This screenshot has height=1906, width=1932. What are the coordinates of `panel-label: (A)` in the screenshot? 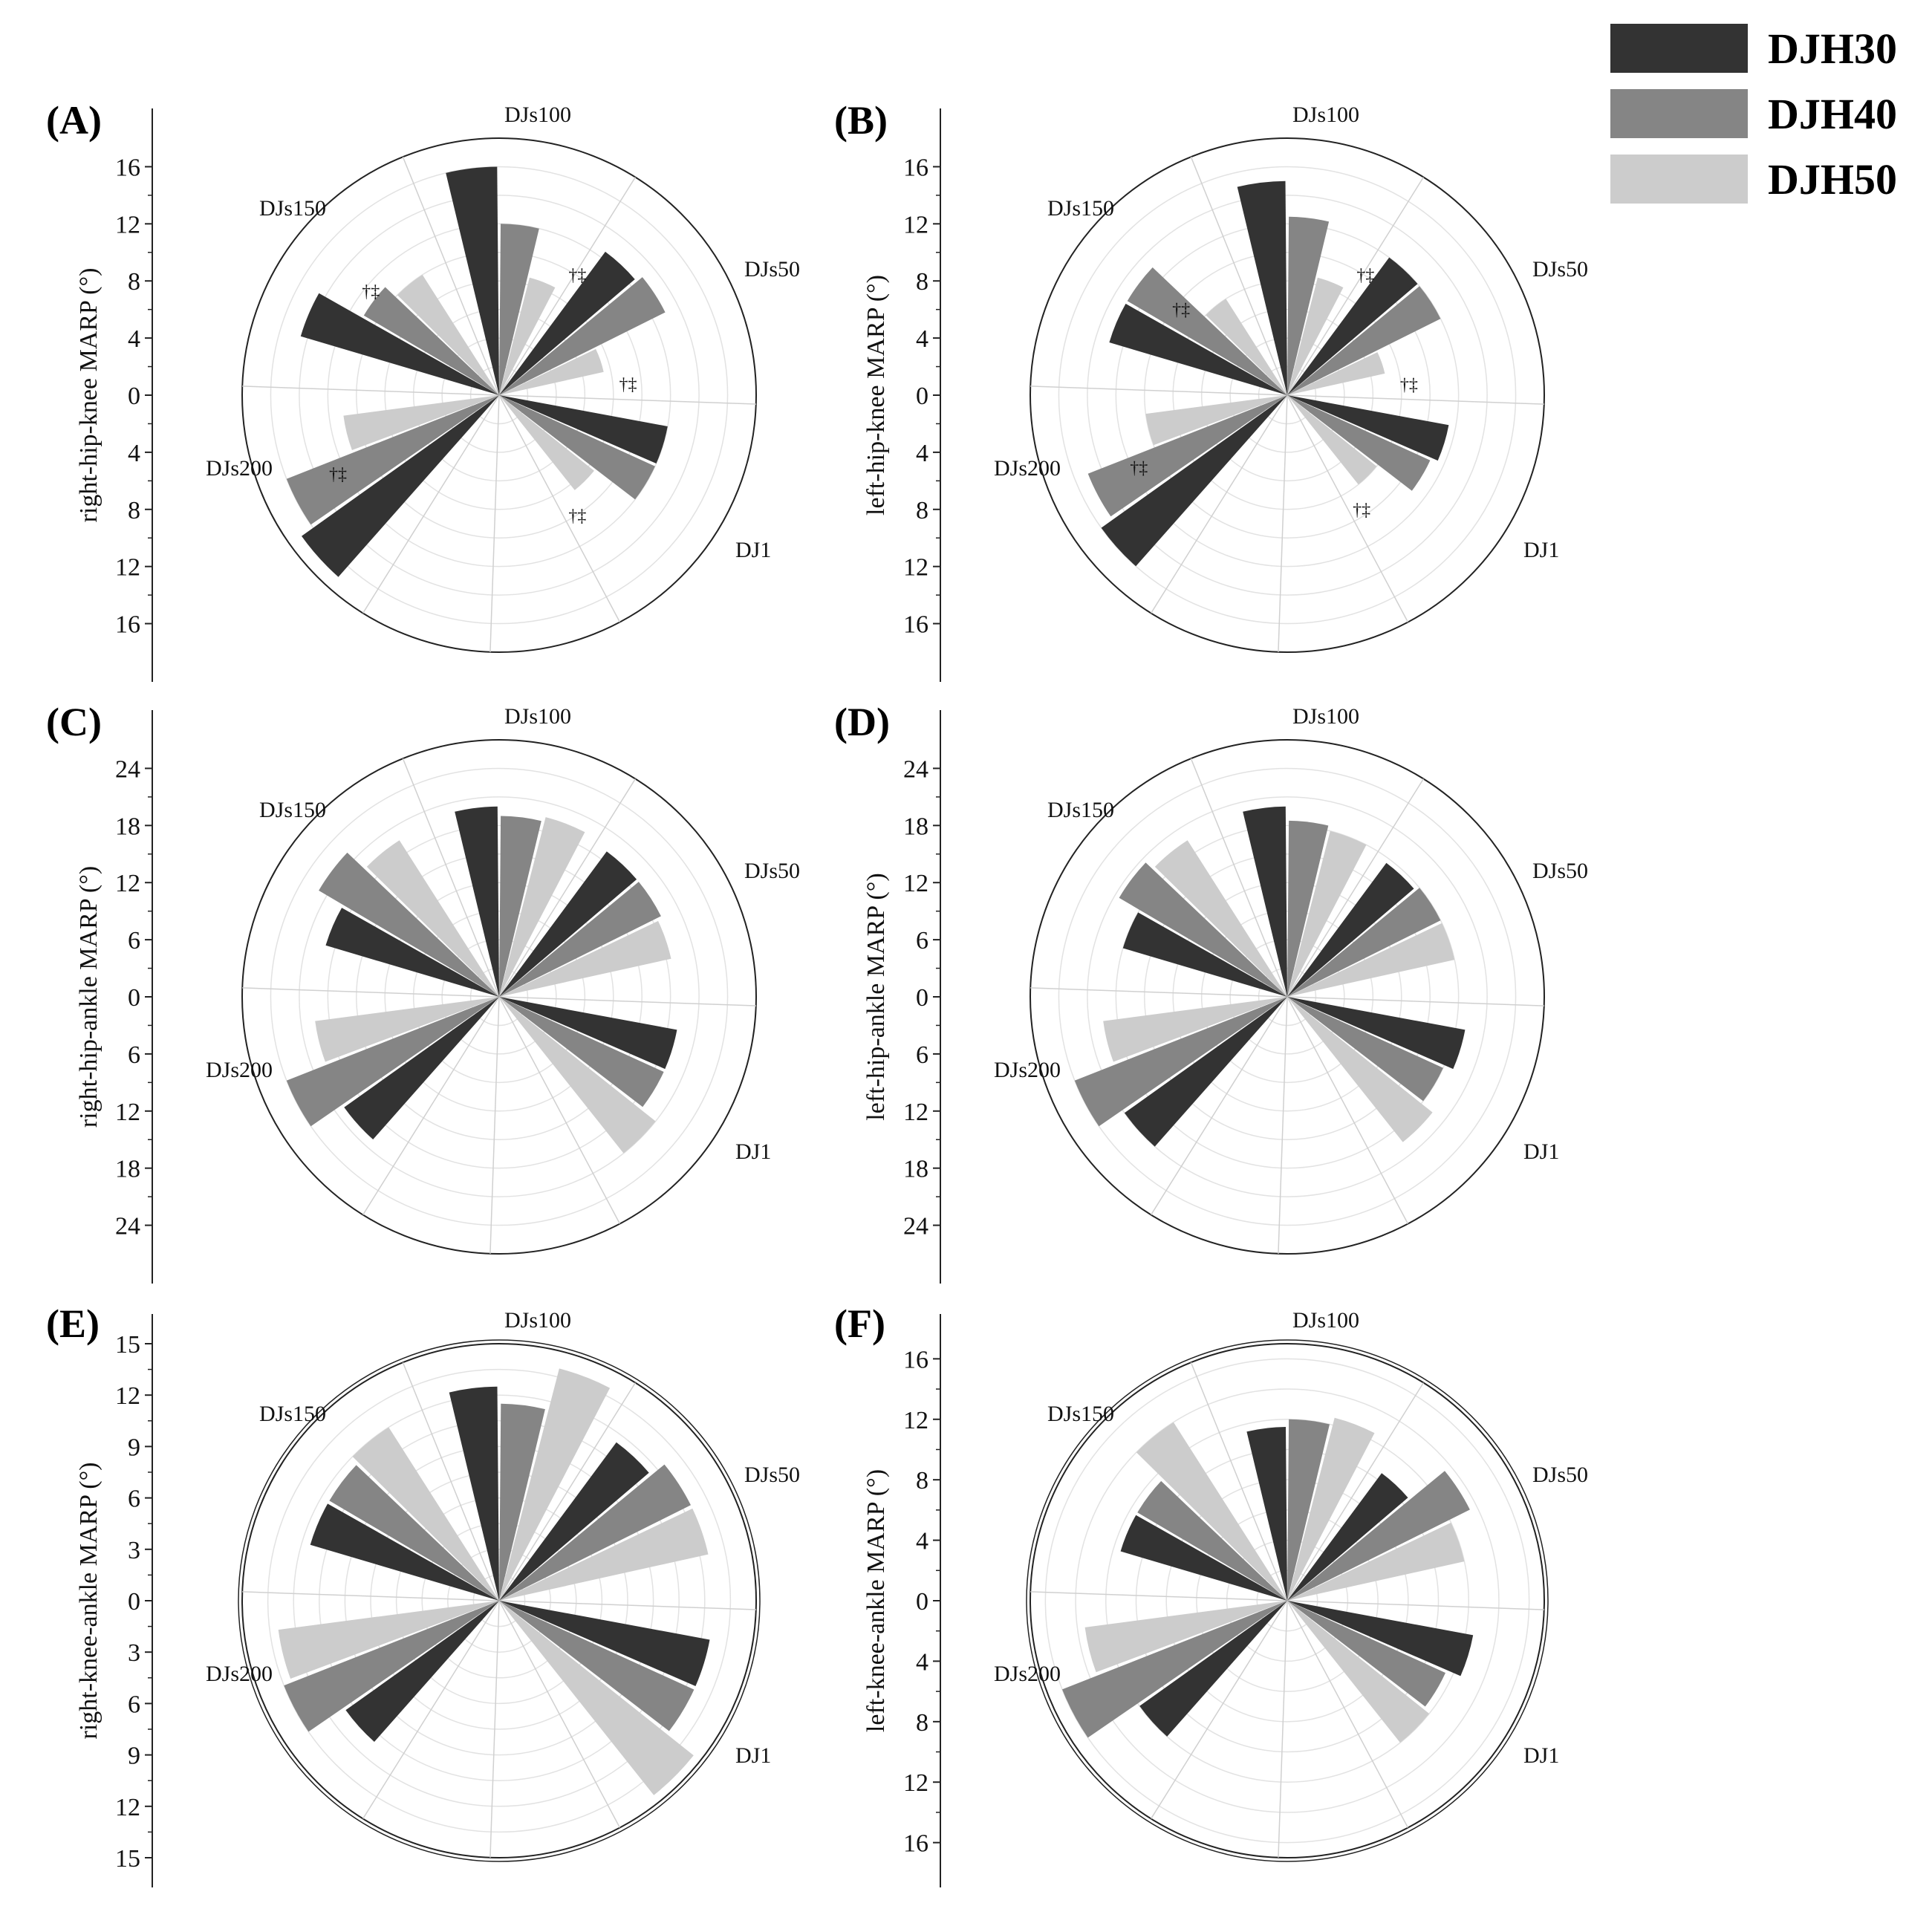 It's located at (74, 120).